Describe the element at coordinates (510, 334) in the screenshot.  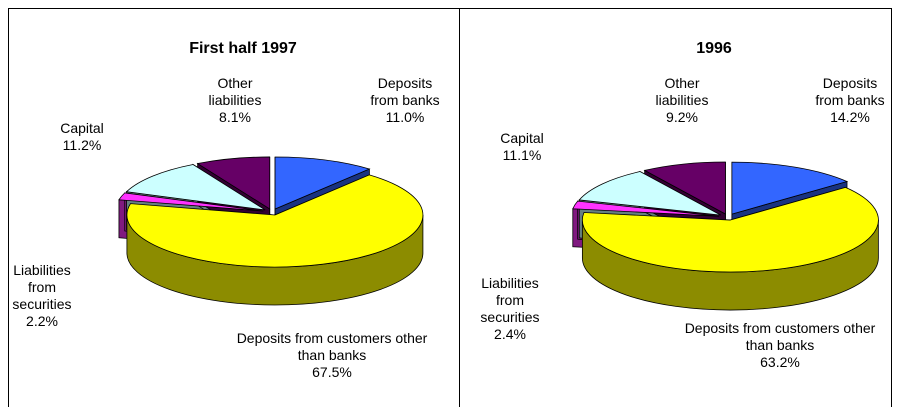
I see `value-label: 2.4%` at that location.